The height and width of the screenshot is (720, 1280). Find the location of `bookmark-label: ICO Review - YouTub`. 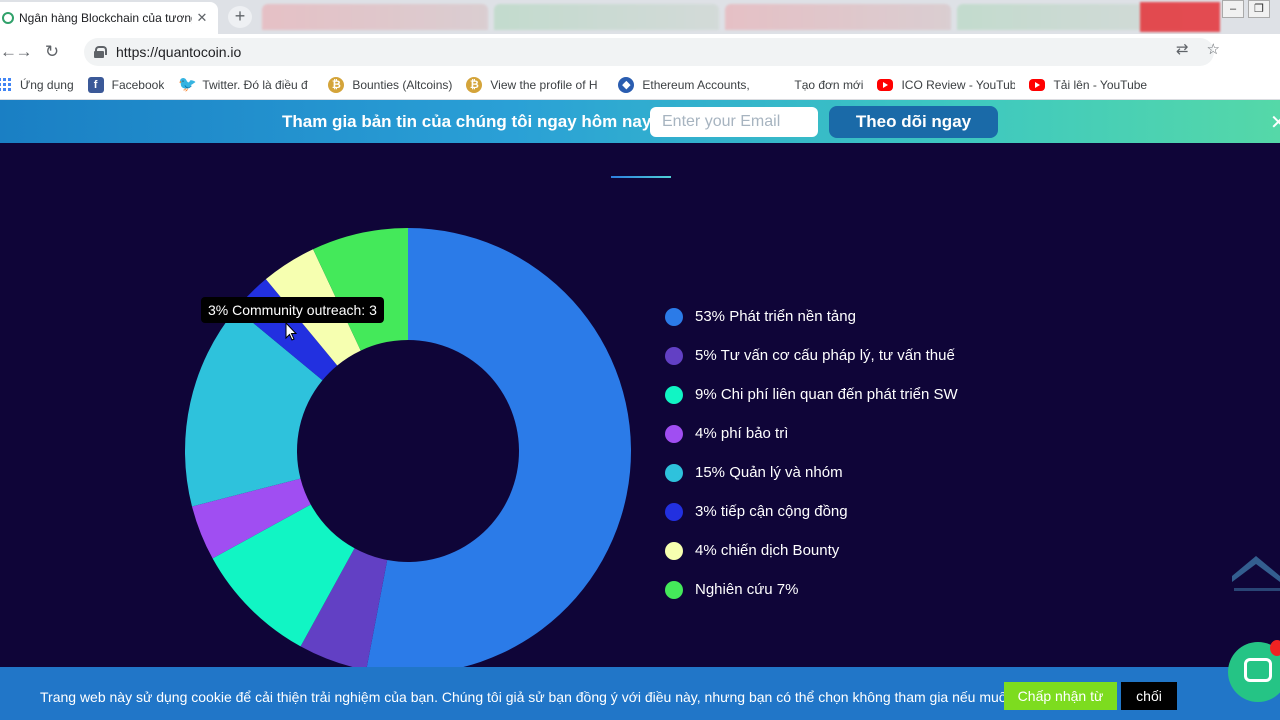

bookmark-label: ICO Review - YouTub is located at coordinates (958, 84).